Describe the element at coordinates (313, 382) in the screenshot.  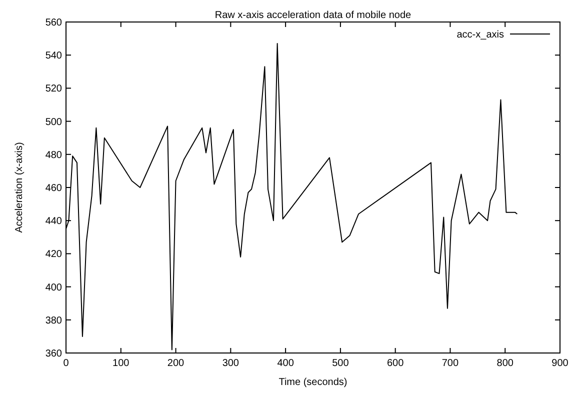
I see `x-axis-title: Time (seconds)` at that location.